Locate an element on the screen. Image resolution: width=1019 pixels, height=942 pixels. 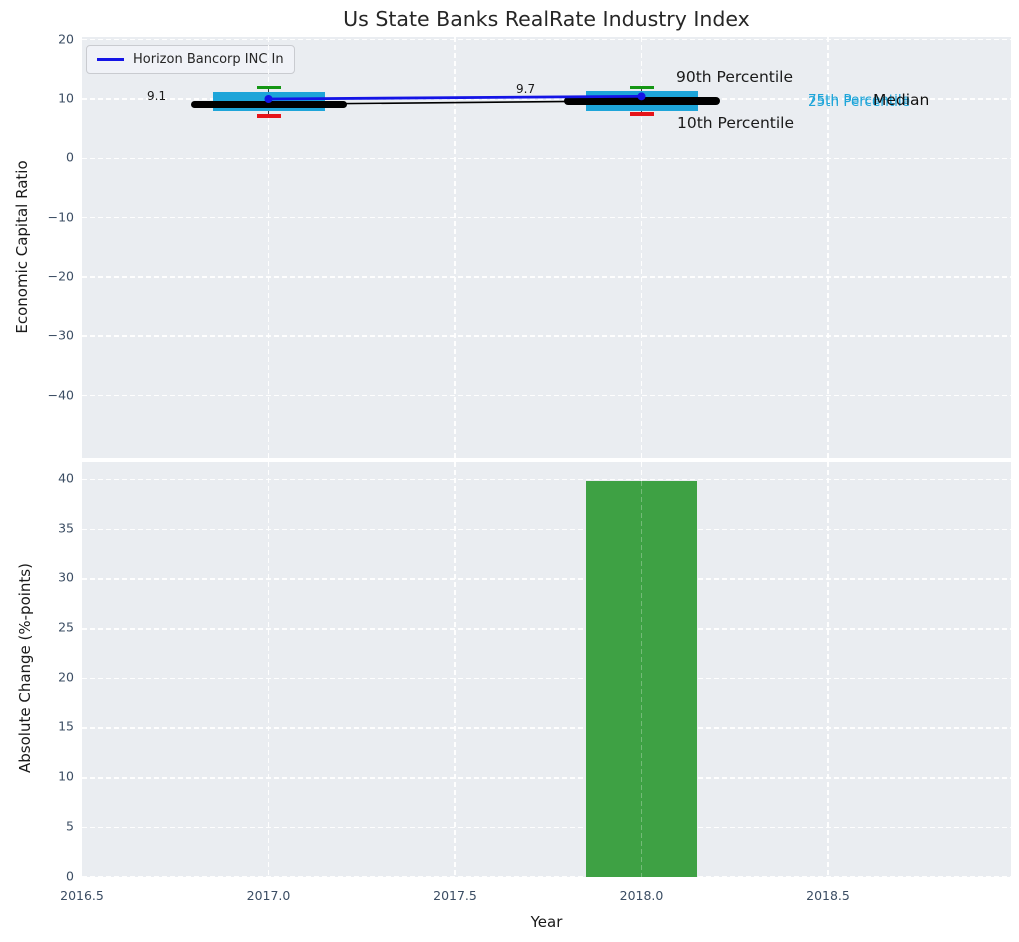
bottom-y-axis-label: Absolute Change (%-points) is located at coordinates (25, 668).